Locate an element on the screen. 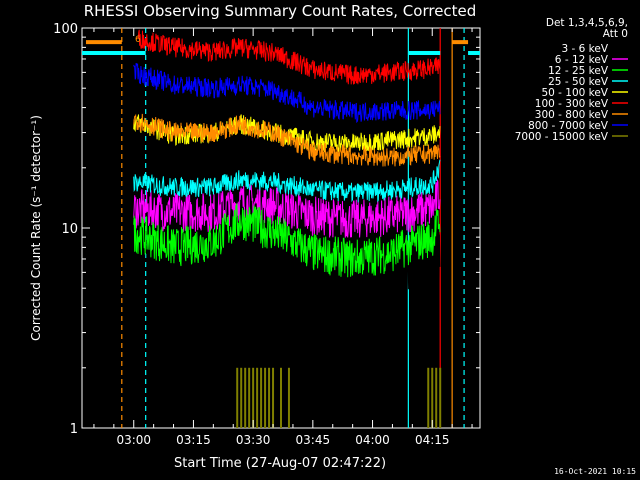  flag-annotation: 6 is located at coordinates (138, 40).